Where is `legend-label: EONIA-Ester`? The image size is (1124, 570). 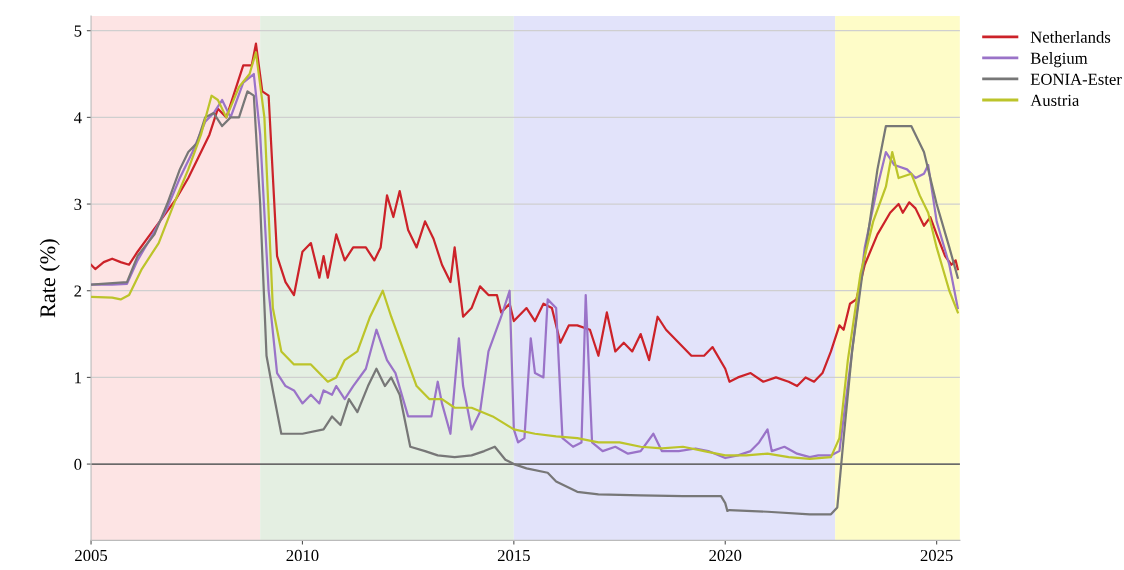
legend-label: EONIA-Ester is located at coordinates (1076, 79).